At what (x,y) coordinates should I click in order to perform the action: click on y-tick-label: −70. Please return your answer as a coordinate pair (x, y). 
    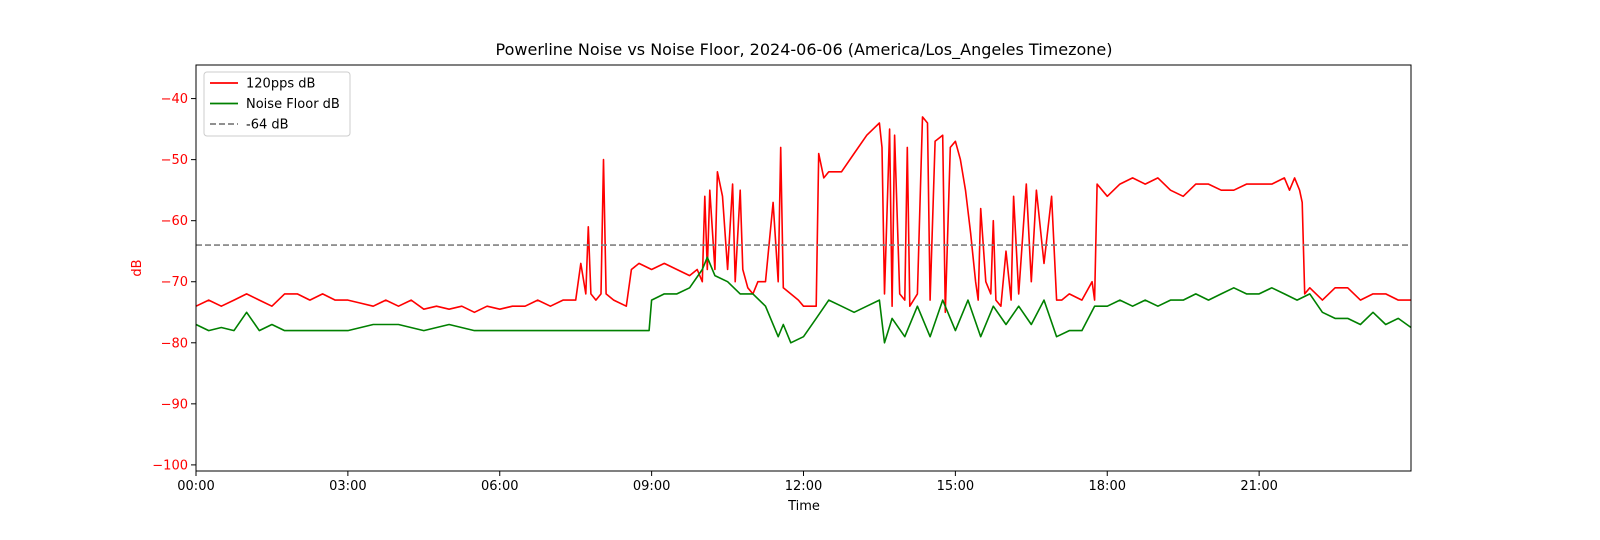
    Looking at the image, I should click on (174, 282).